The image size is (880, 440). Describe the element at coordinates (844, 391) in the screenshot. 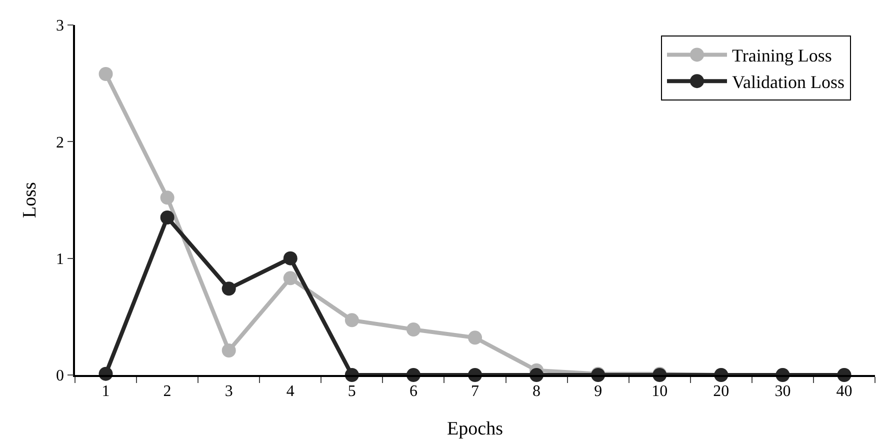

I see `x-tick-label: 40` at that location.